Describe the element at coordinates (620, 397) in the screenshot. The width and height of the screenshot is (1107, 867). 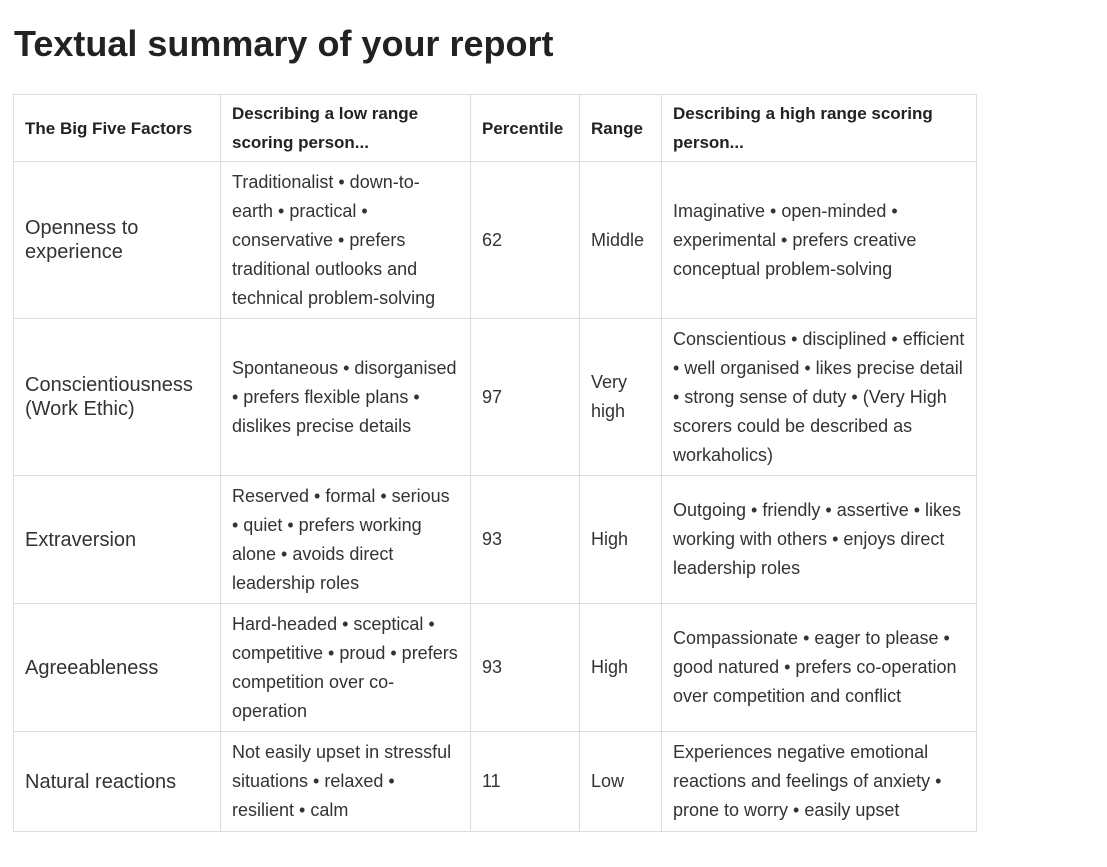
I see `range-value: Very high` at that location.